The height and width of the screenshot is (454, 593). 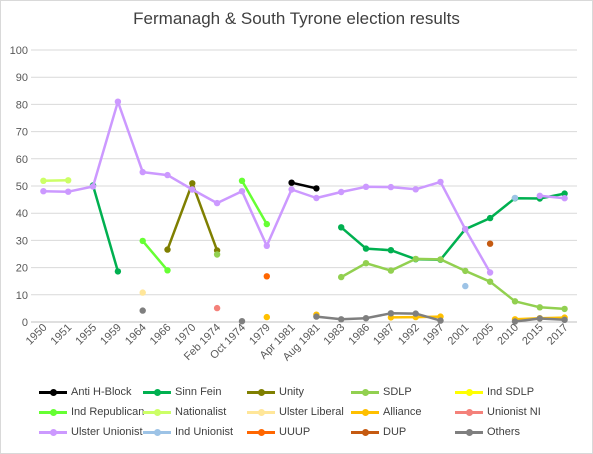 I want to click on legend-entry: DUP, so click(x=403, y=432).